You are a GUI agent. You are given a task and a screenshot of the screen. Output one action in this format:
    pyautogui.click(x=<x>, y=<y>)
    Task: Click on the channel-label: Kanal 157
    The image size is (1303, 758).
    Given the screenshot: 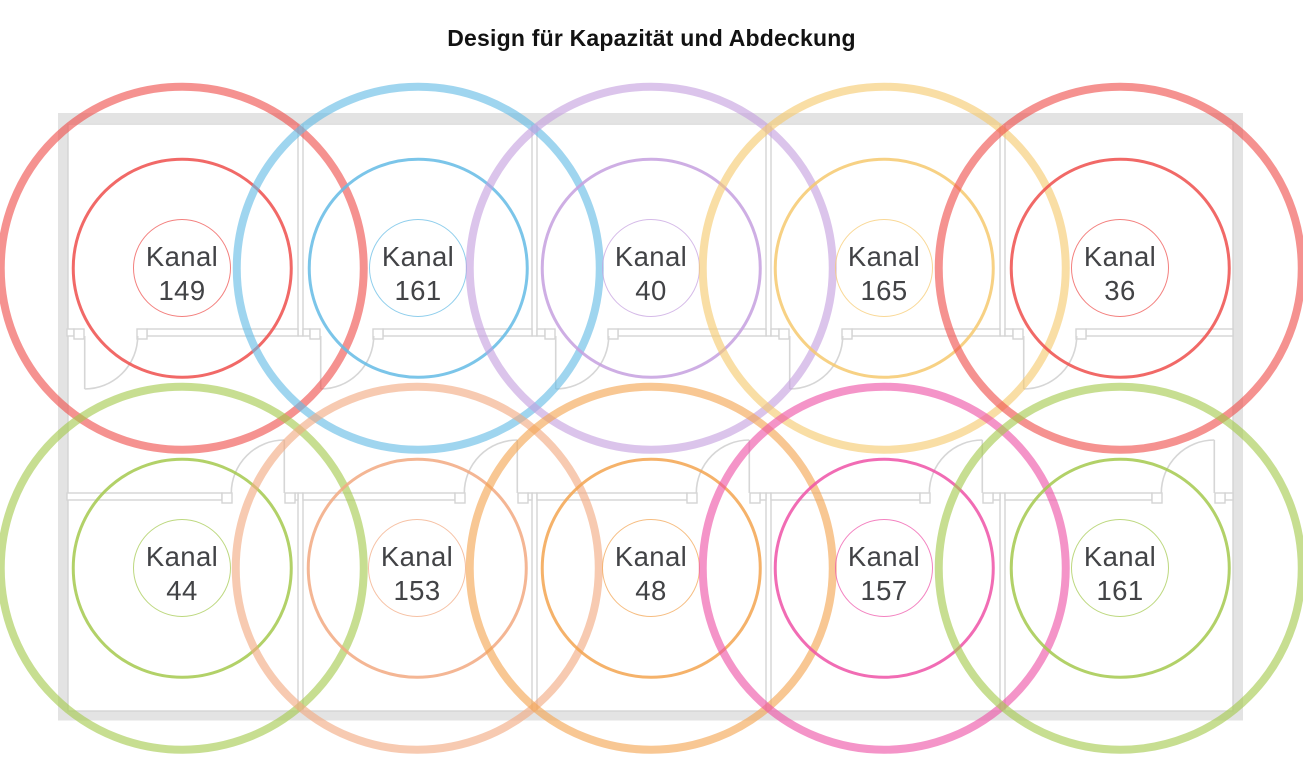 What is the action you would take?
    pyautogui.click(x=884, y=574)
    